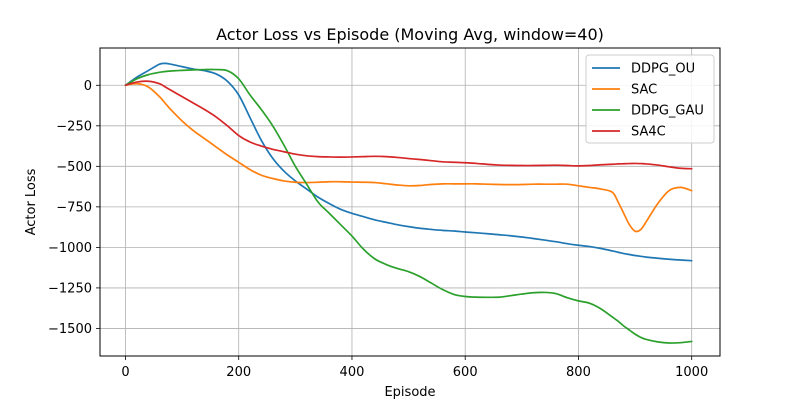 This screenshot has width=800, height=400. I want to click on y-tick-label: −1500, so click(70, 329).